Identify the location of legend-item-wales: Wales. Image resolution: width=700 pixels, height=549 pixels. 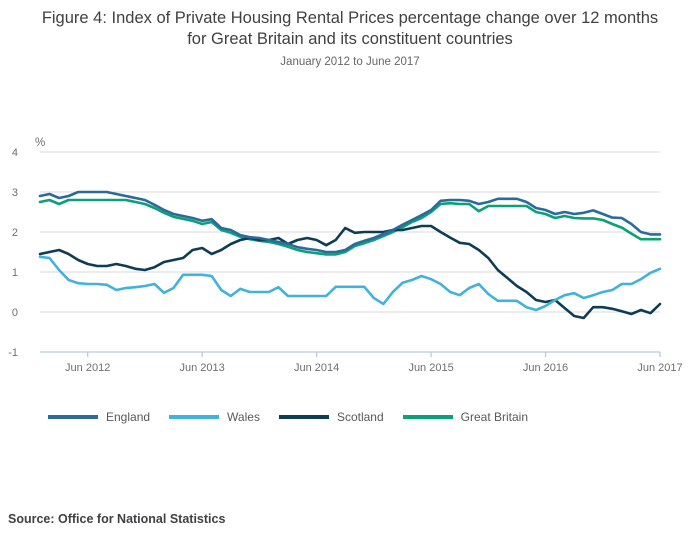
(214, 417).